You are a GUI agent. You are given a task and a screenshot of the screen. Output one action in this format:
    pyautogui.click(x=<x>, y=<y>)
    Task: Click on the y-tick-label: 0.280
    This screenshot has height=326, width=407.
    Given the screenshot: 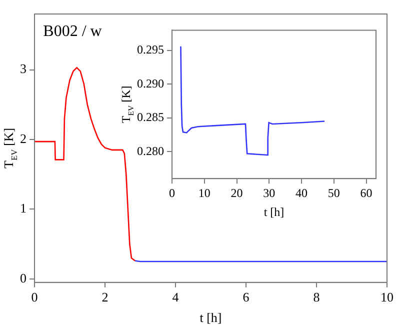 What is the action you would take?
    pyautogui.click(x=150, y=151)
    